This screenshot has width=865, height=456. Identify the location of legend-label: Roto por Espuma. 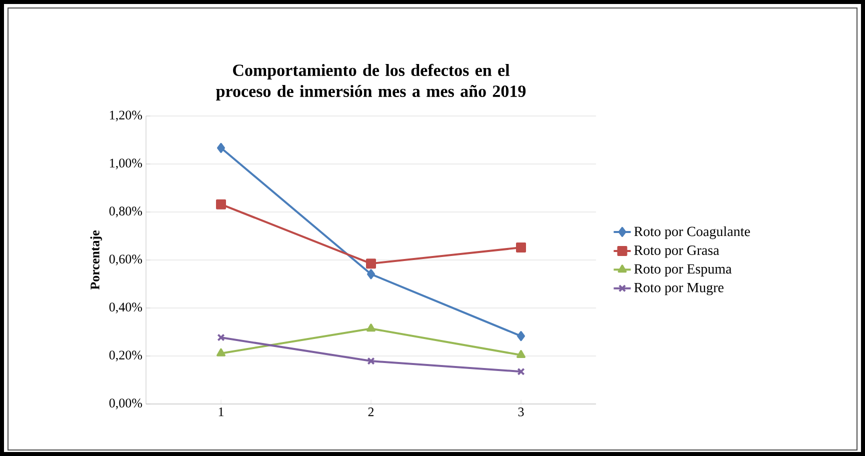
(683, 270).